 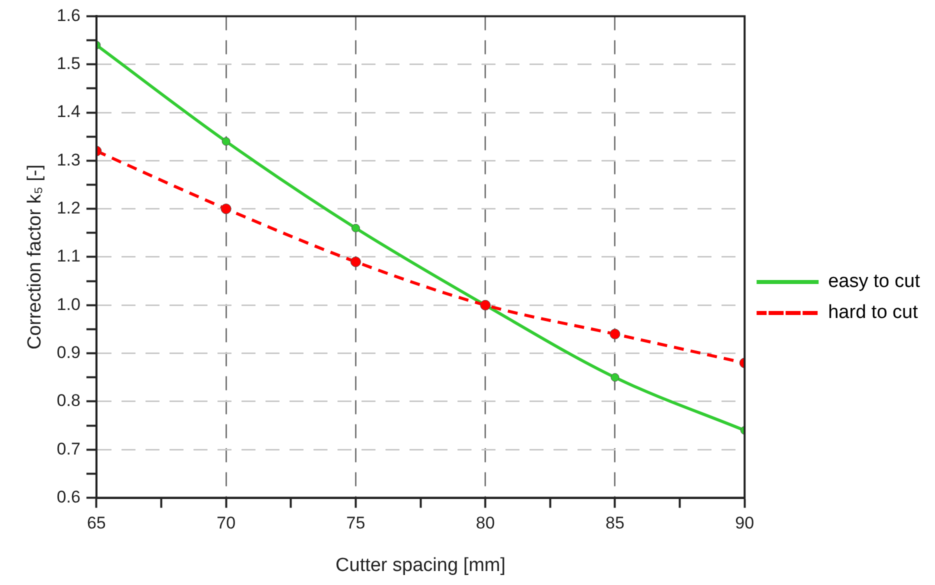 What do you see at coordinates (615, 523) in the screenshot?
I see `x-tick-label: 85` at bounding box center [615, 523].